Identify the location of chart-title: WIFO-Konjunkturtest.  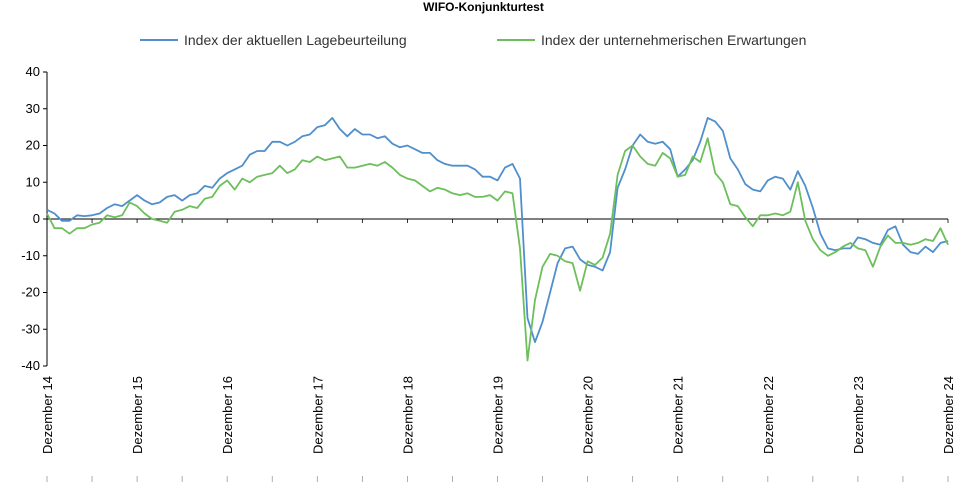
(483, 7).